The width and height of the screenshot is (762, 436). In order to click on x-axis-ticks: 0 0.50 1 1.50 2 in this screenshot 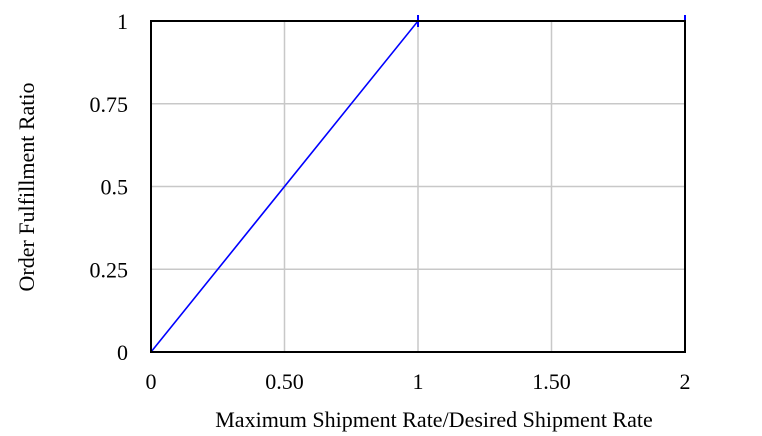, I will do `click(418, 381)`.